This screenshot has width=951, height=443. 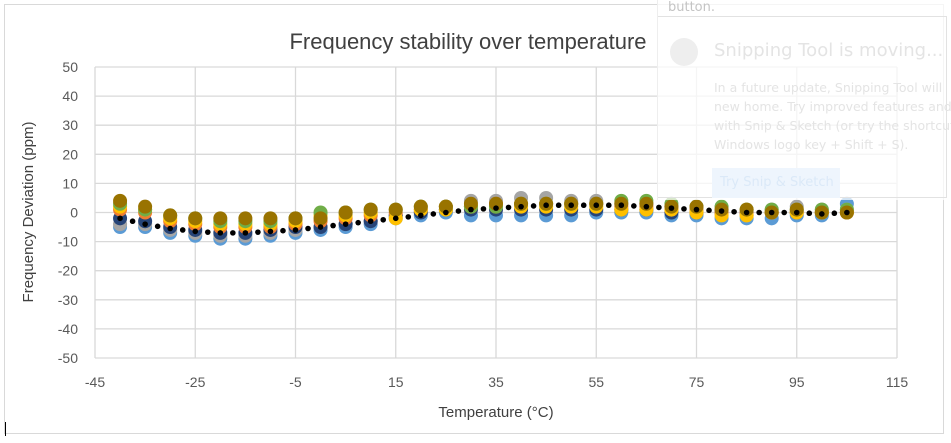 I want to click on x-tick-label: 35, so click(x=496, y=382).